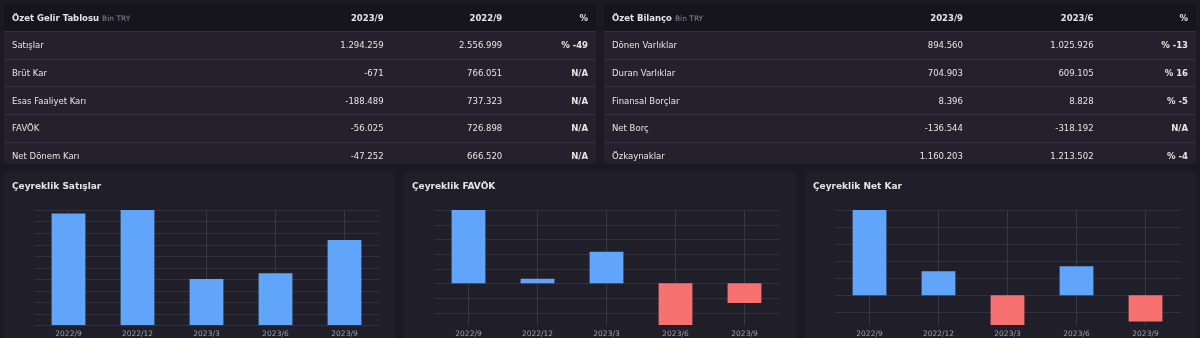 The image size is (1200, 338). Describe the element at coordinates (905, 100) in the screenshot. I see `text: 8.396` at that location.